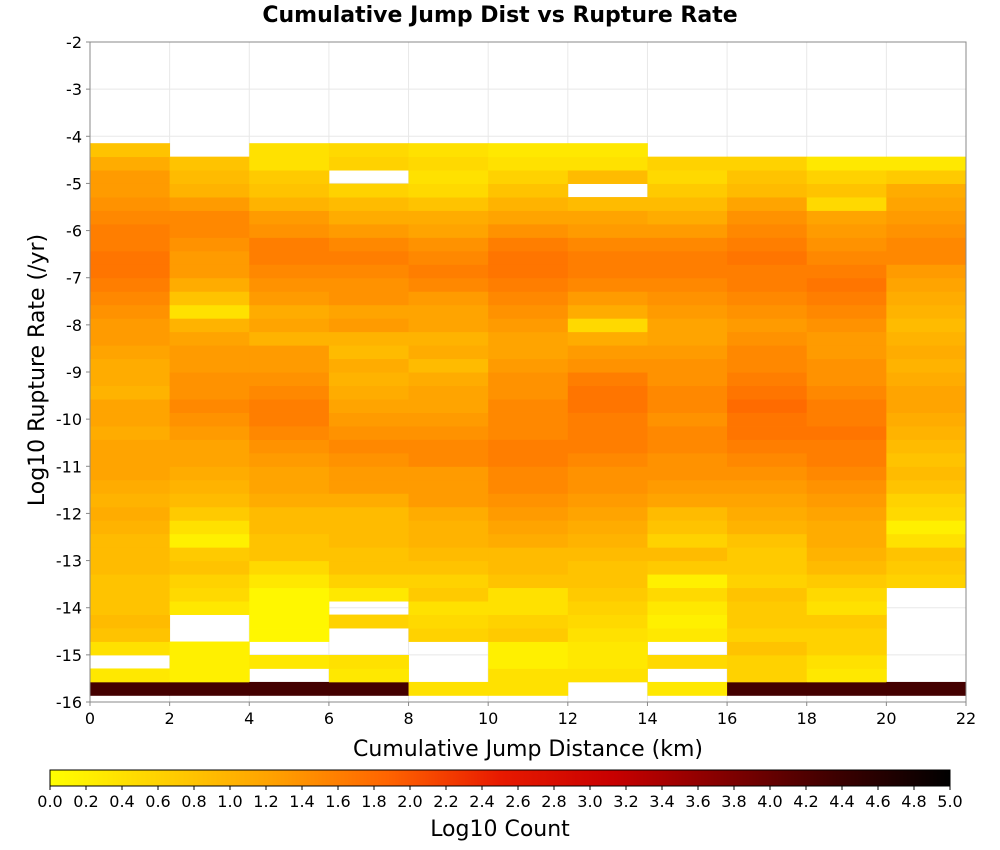 Image resolution: width=1000 pixels, height=850 pixels. I want to click on colorbar-tick-label: 2.8, so click(553, 801).